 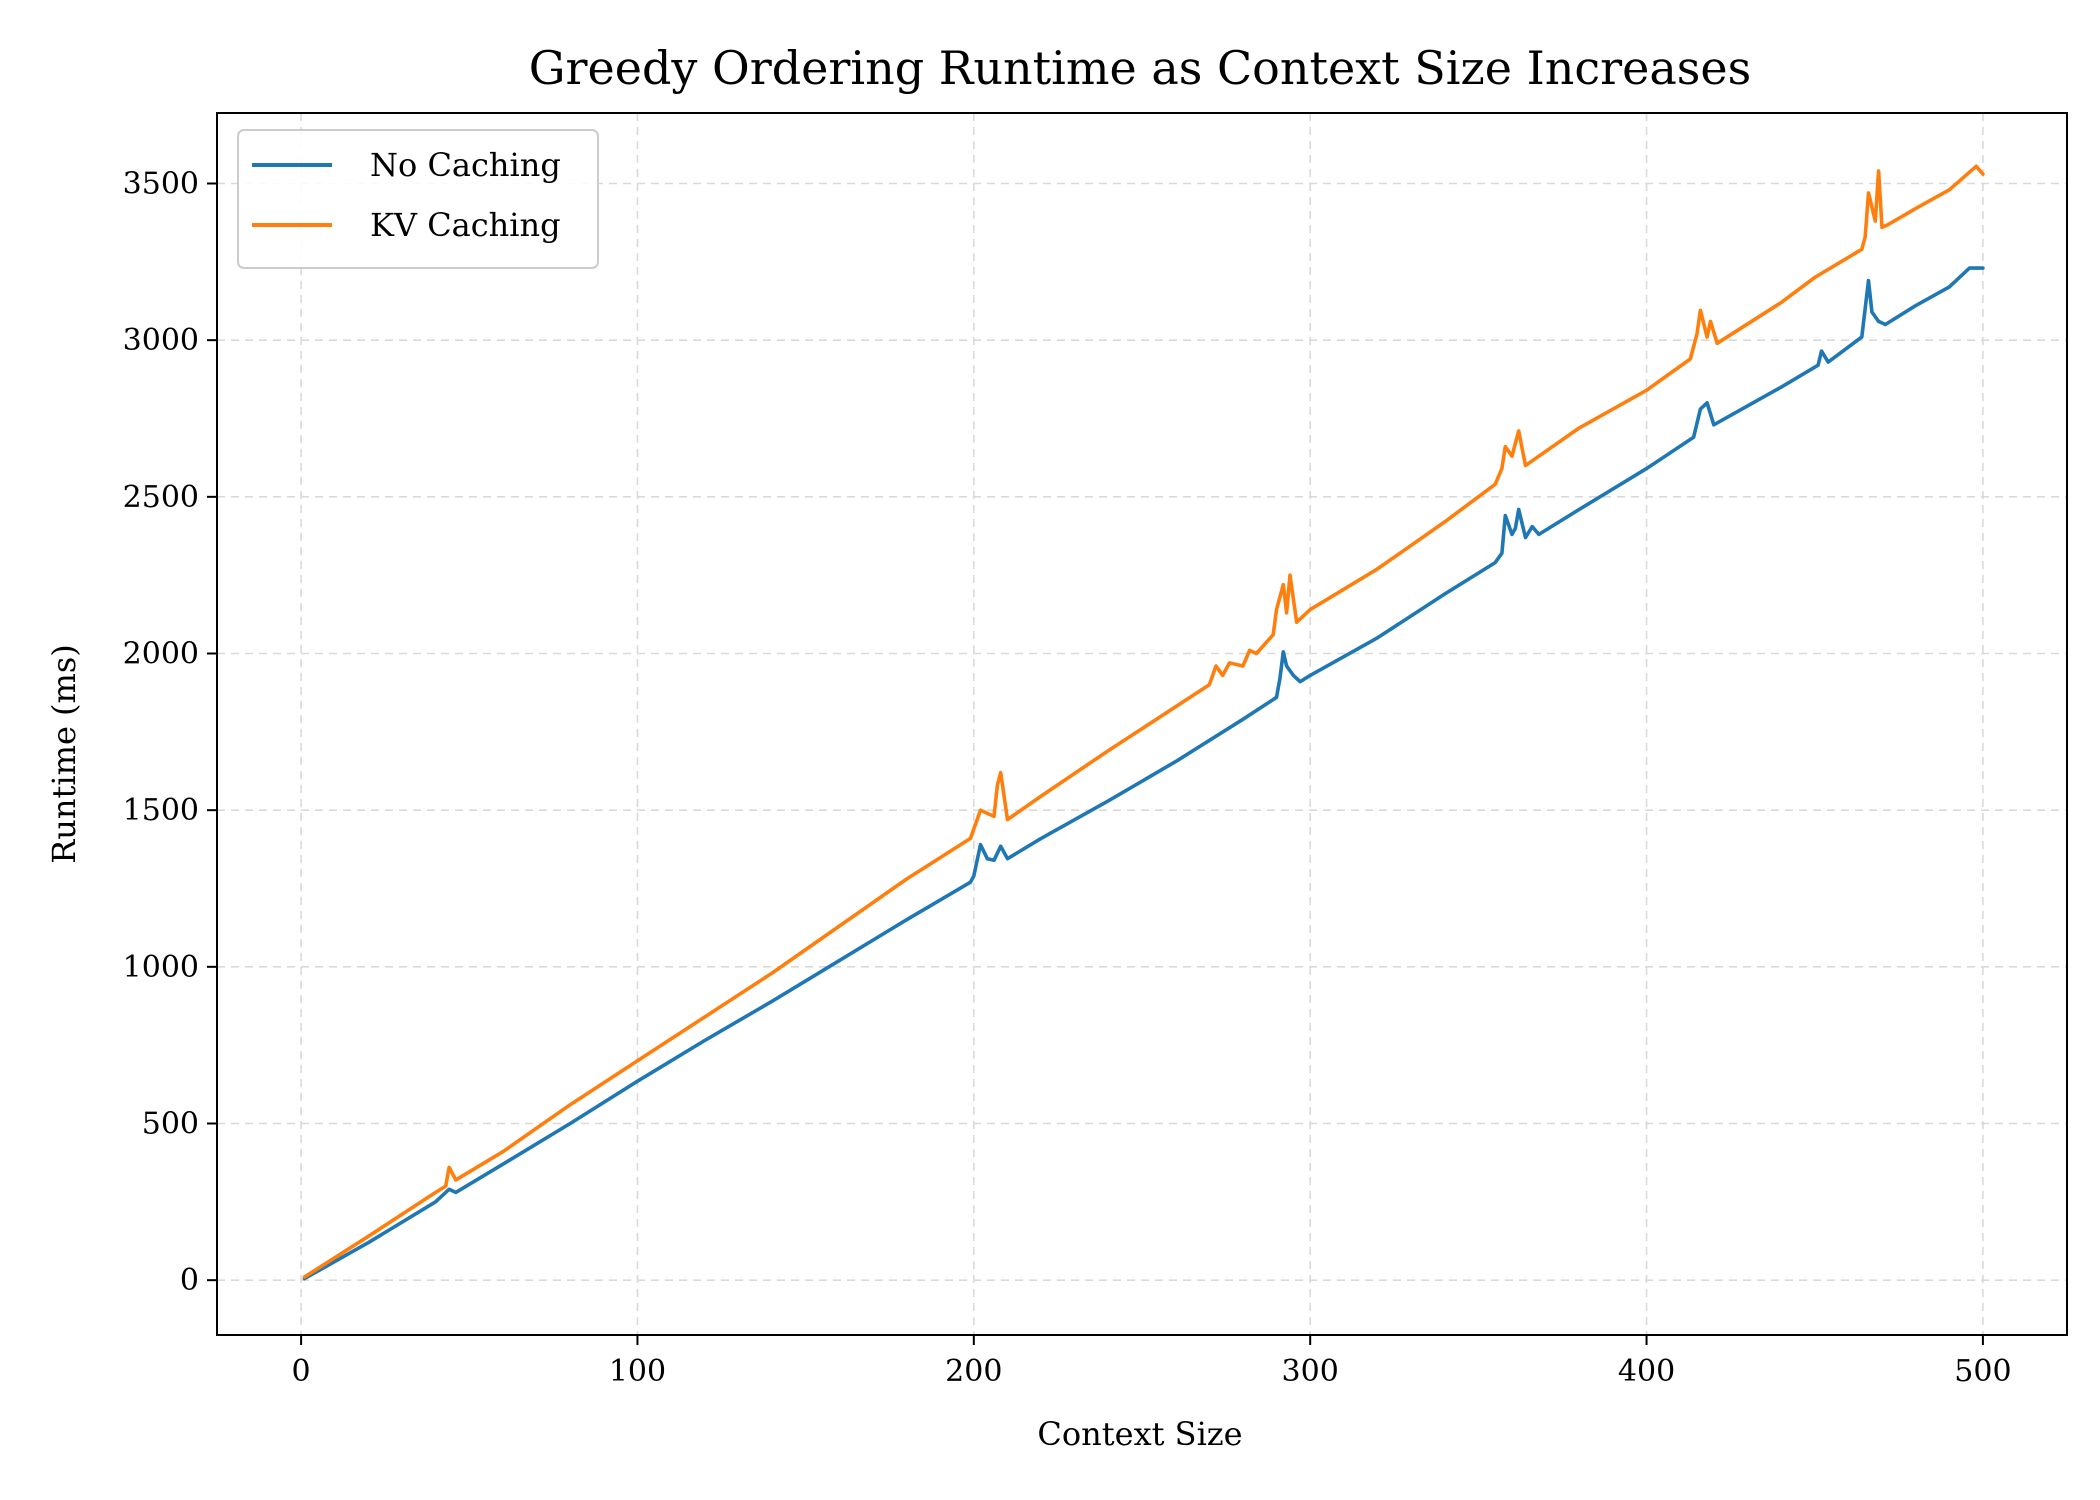 I want to click on y-tick-label: 500, so click(x=170, y=1124).